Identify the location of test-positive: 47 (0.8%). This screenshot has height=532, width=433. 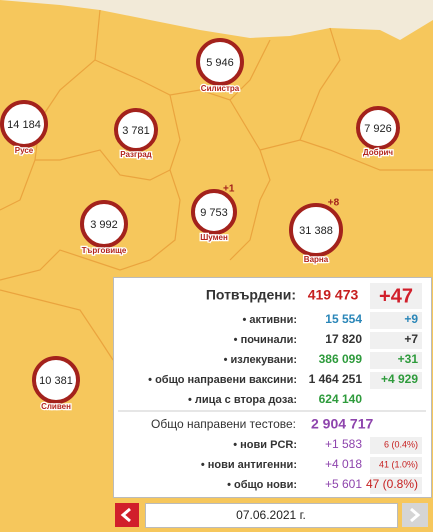
(392, 484).